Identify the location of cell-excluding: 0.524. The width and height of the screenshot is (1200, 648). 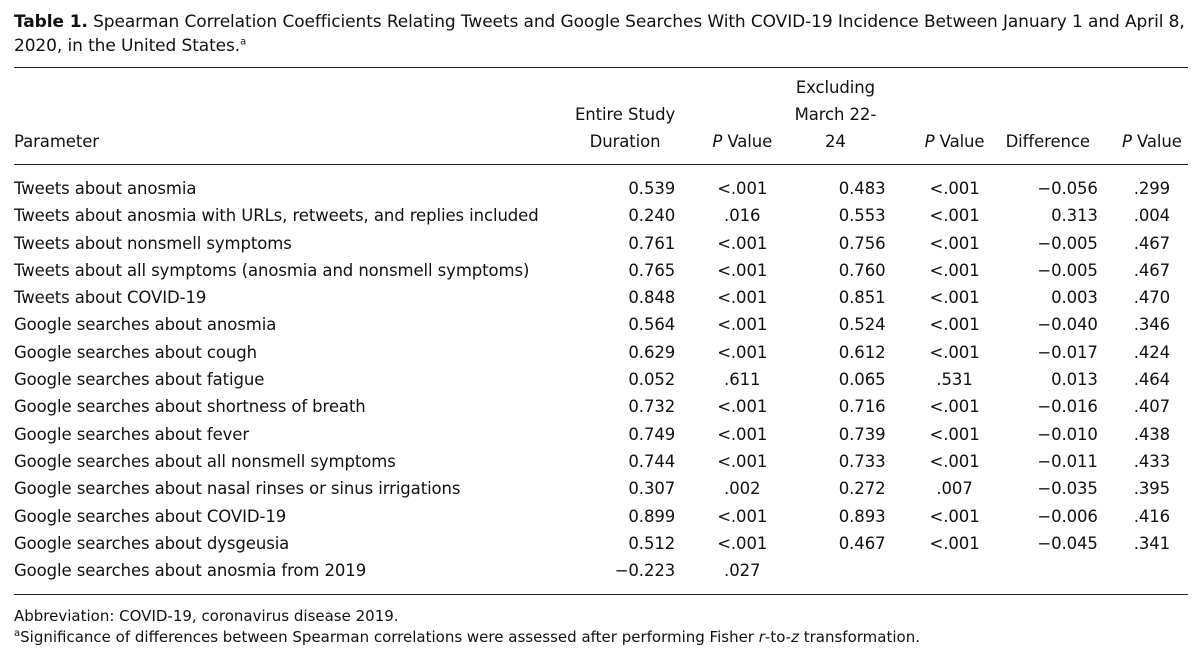
(862, 325).